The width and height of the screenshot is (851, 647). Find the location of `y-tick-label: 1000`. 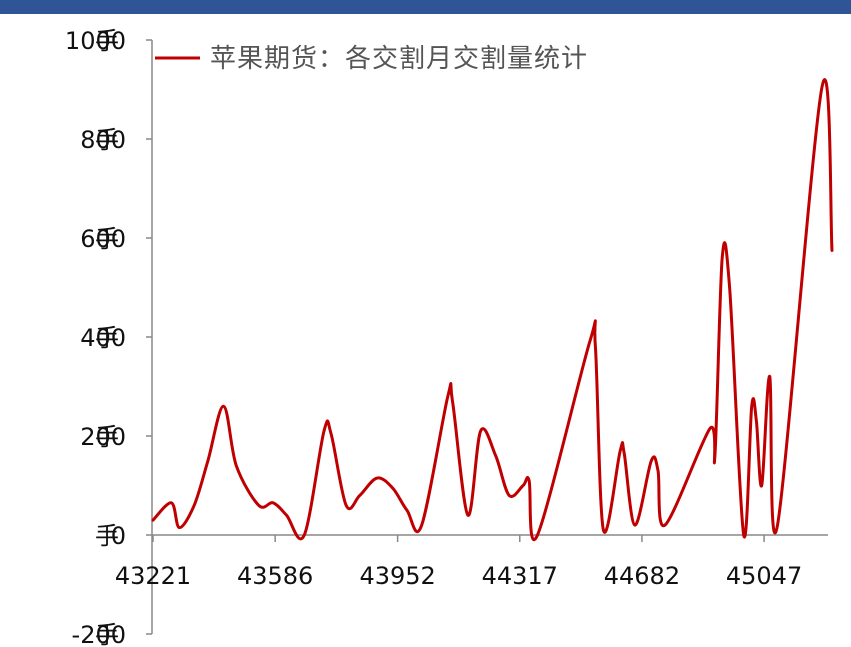

y-tick-label: 1000 is located at coordinates (95, 41).